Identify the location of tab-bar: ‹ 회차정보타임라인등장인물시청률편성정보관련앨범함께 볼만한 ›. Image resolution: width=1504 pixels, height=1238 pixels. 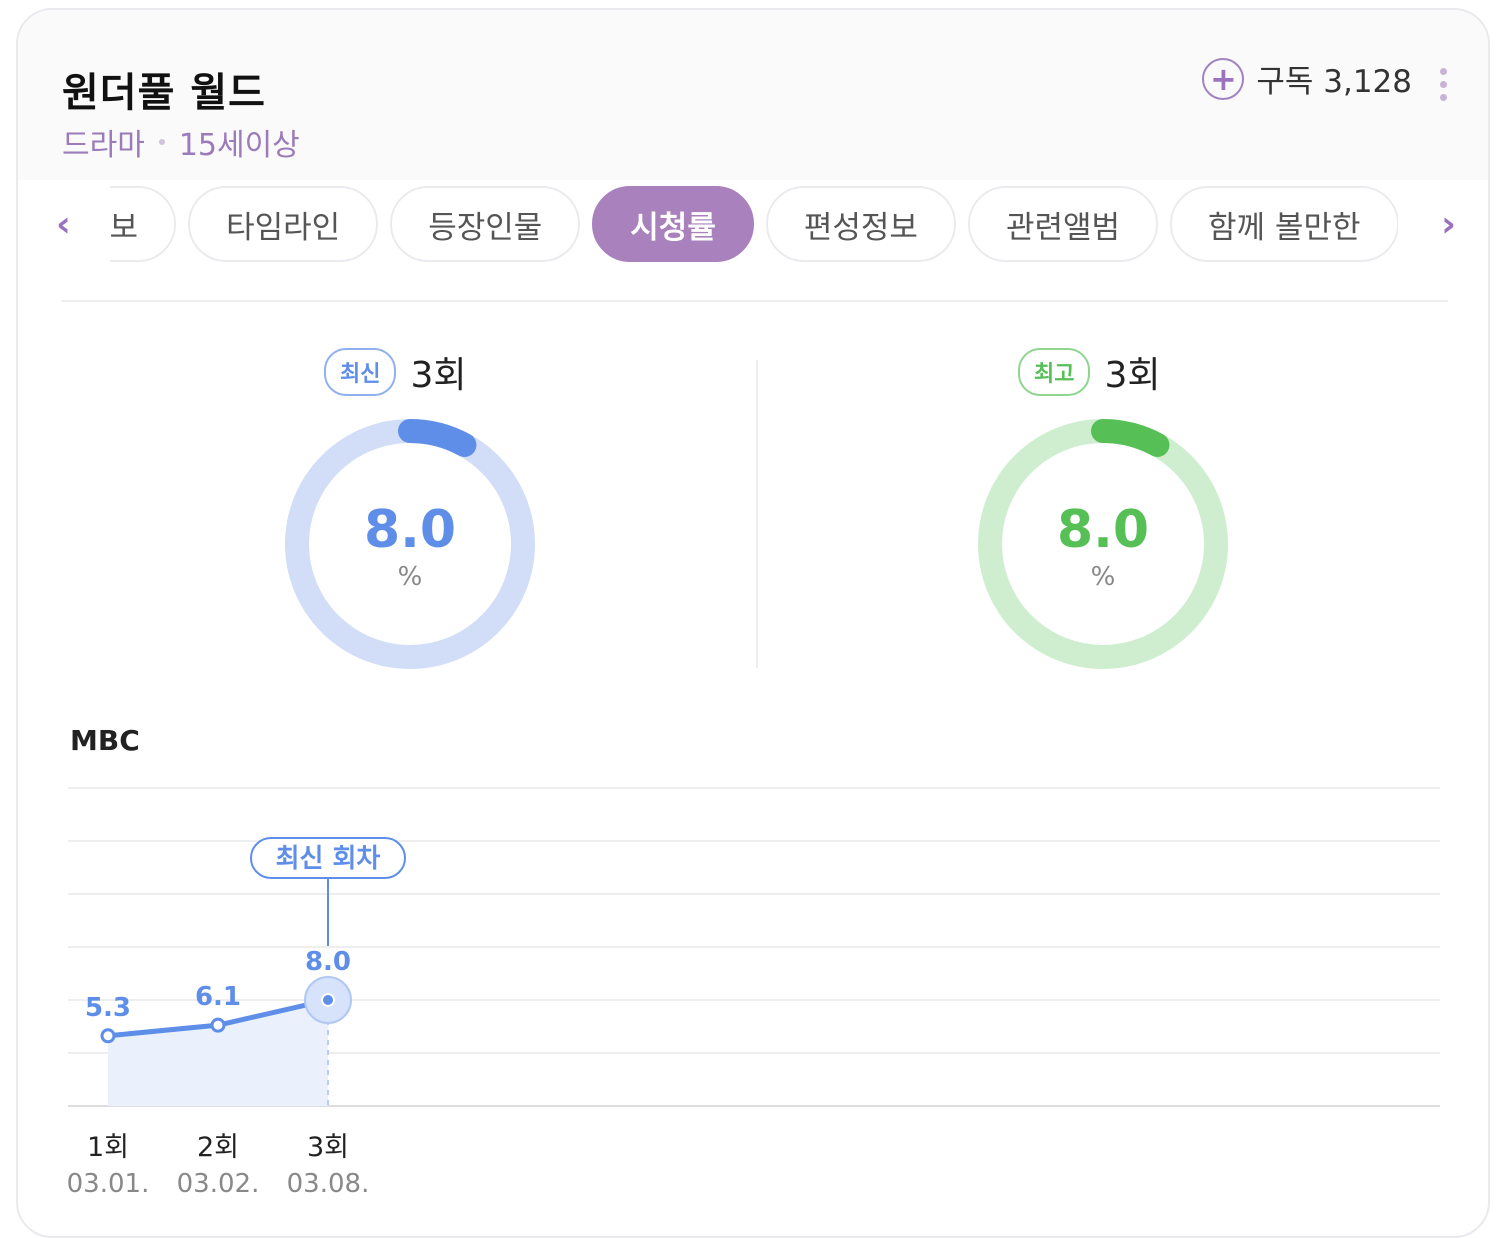
(753, 226).